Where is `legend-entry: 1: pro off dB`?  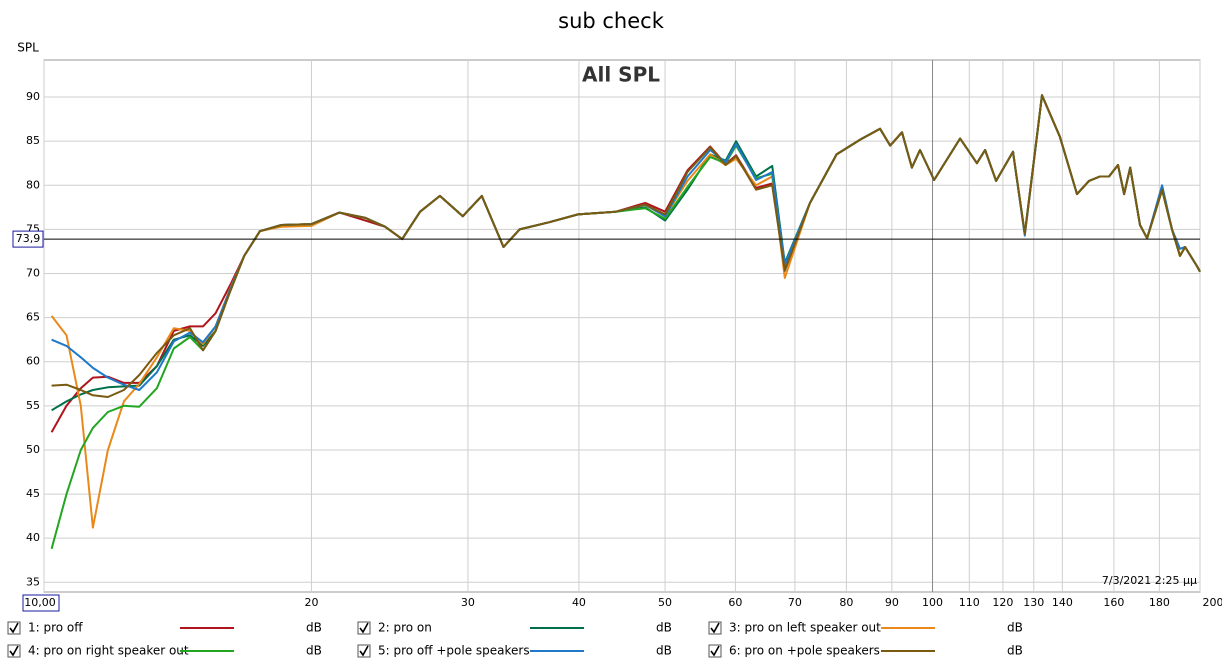 legend-entry: 1: pro off dB is located at coordinates (164, 628).